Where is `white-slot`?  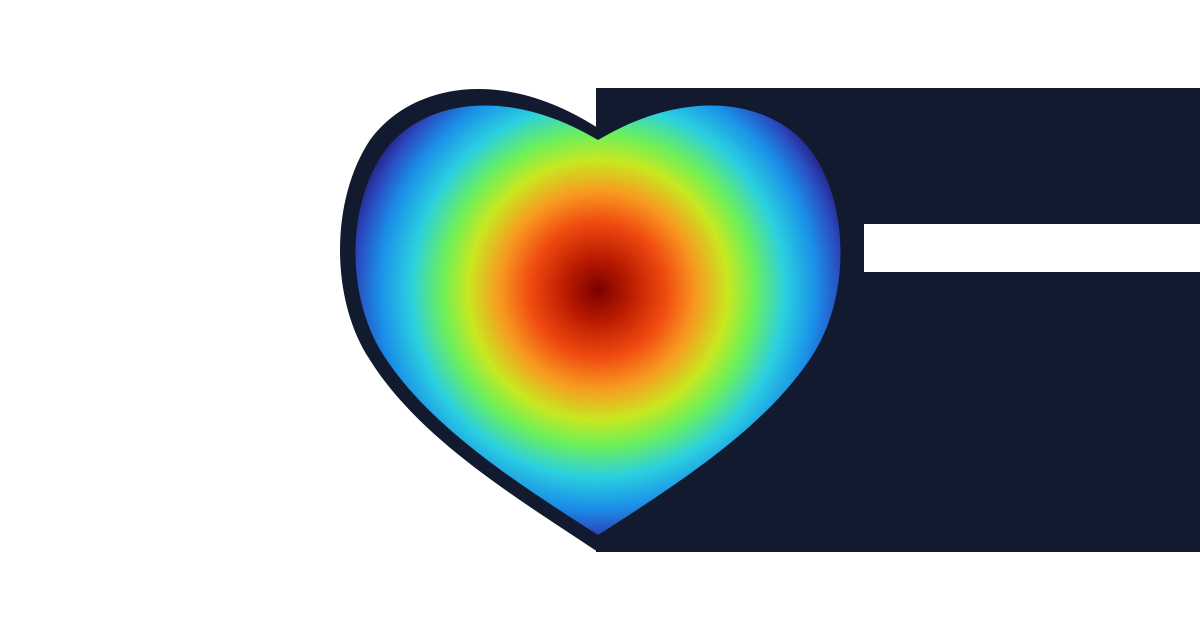 white-slot is located at coordinates (1032, 248).